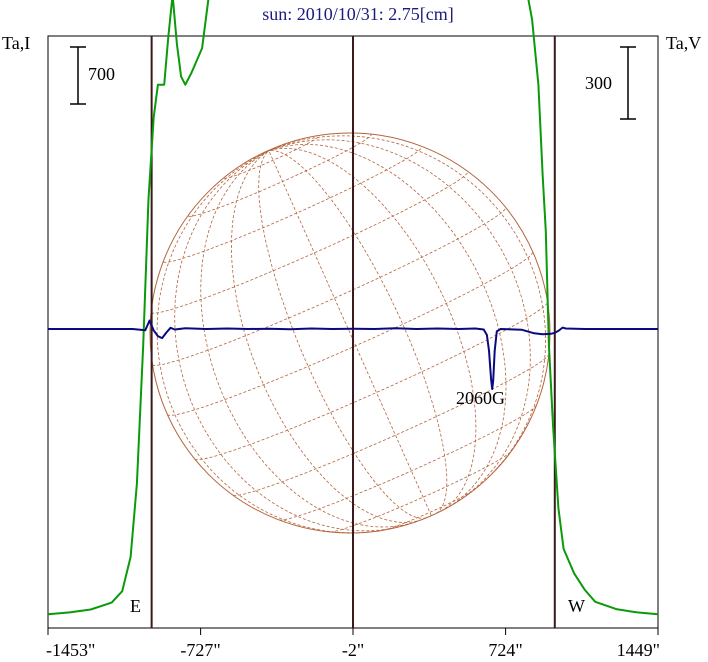 The width and height of the screenshot is (708, 662). What do you see at coordinates (358, 14) in the screenshot?
I see `chart-title: sun: 2010/10/31: 2.75[cm]` at bounding box center [358, 14].